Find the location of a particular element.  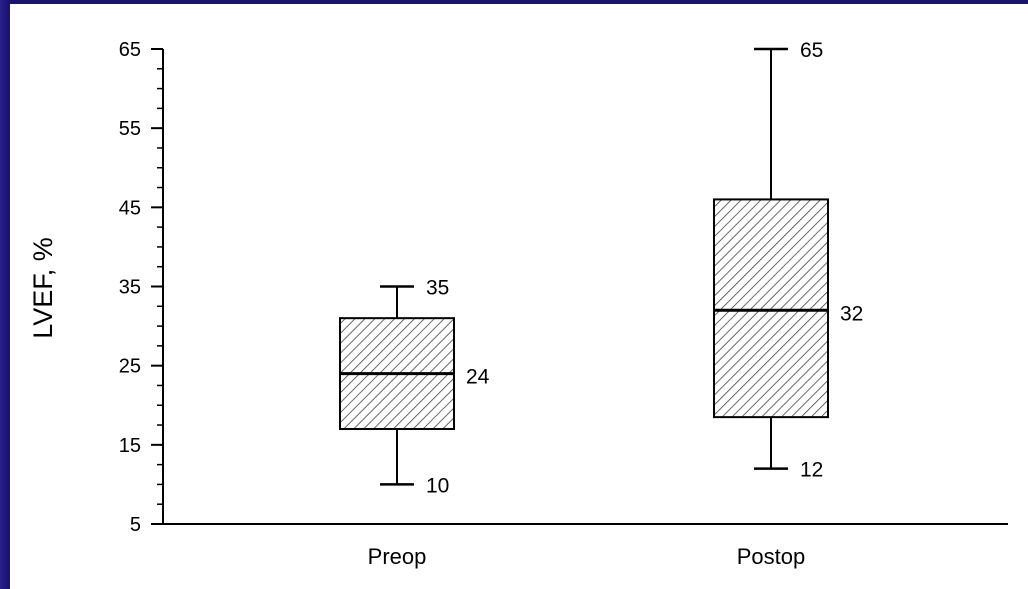

y-tick-label: 35 is located at coordinates (130, 288).